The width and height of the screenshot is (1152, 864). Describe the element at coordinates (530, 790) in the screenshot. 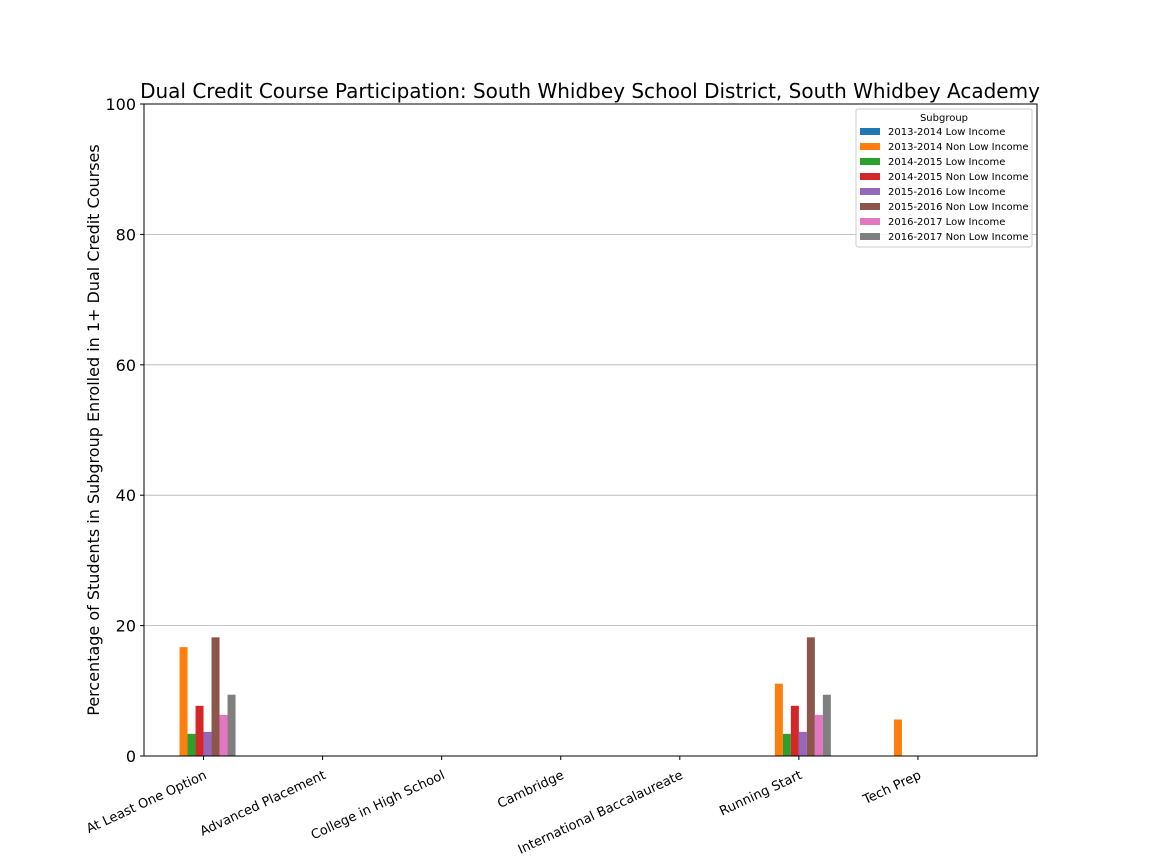

I see `x-tick-label: Cambridge` at that location.